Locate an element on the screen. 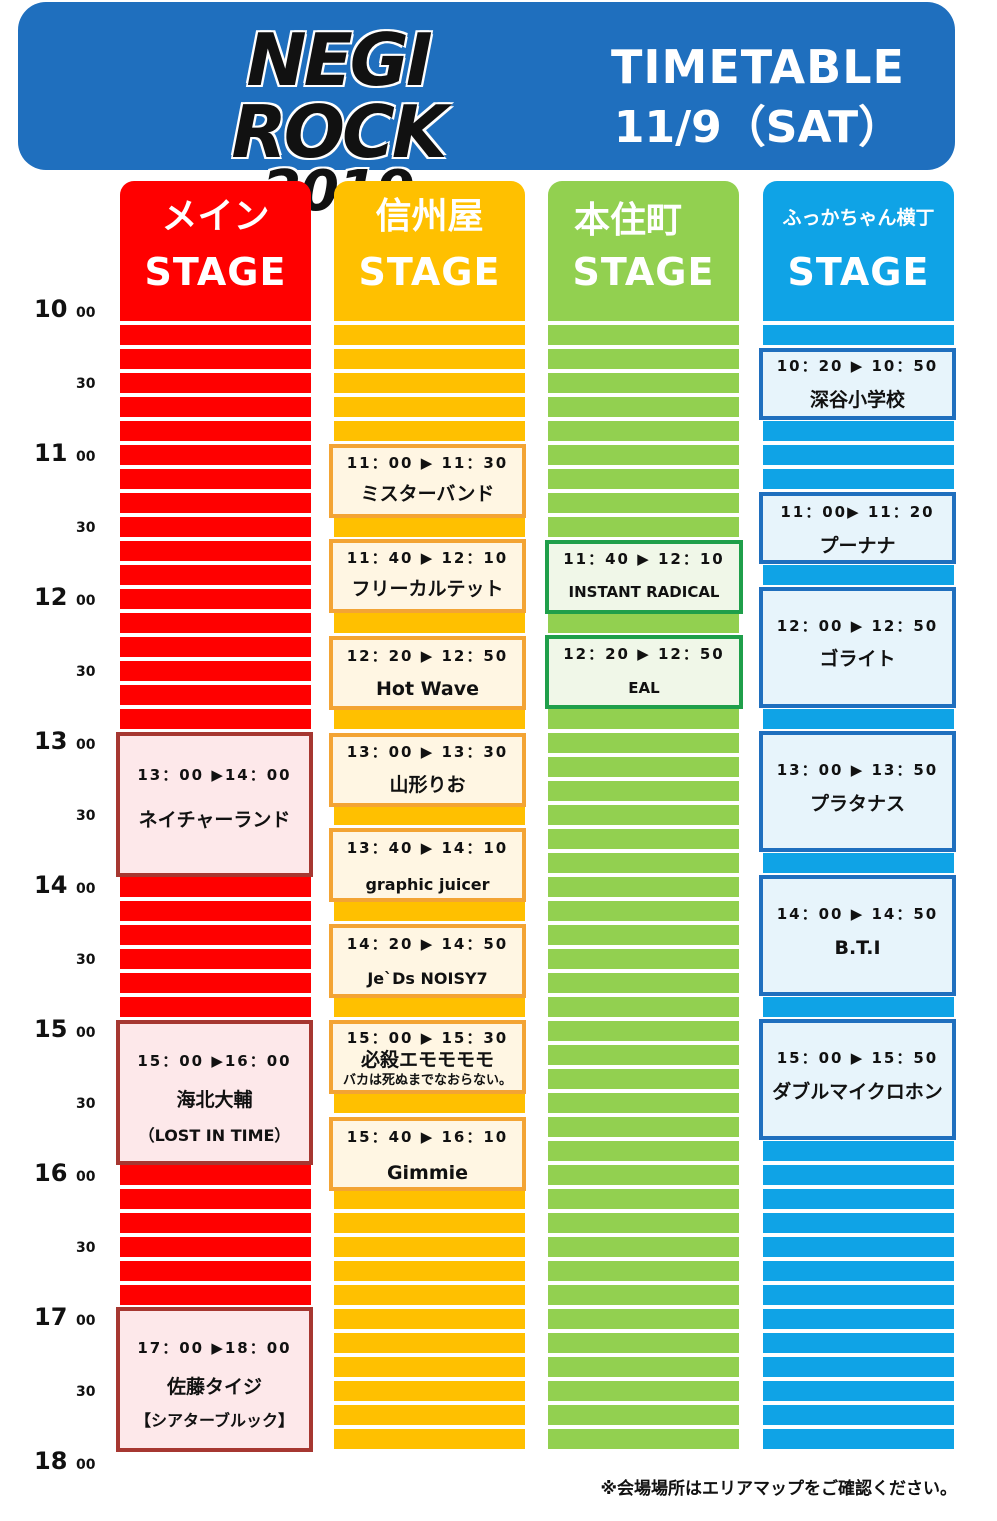 Image resolution: width=997 pixels, height=1521 pixels. slot-artist: B.T.I is located at coordinates (857, 948).